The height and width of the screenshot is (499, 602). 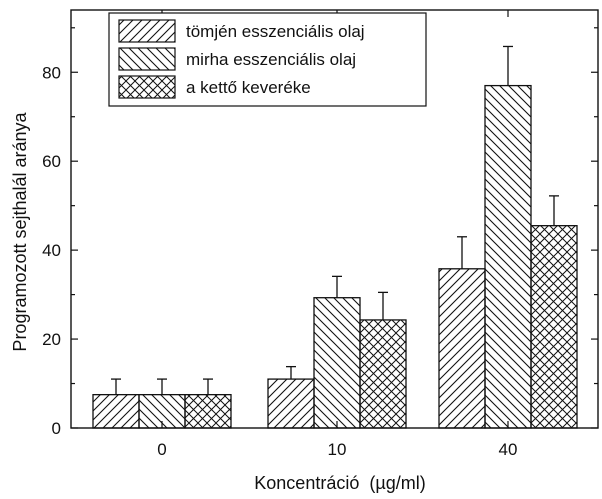 What do you see at coordinates (161, 449) in the screenshot?
I see `x-tick-label-0: 0` at bounding box center [161, 449].